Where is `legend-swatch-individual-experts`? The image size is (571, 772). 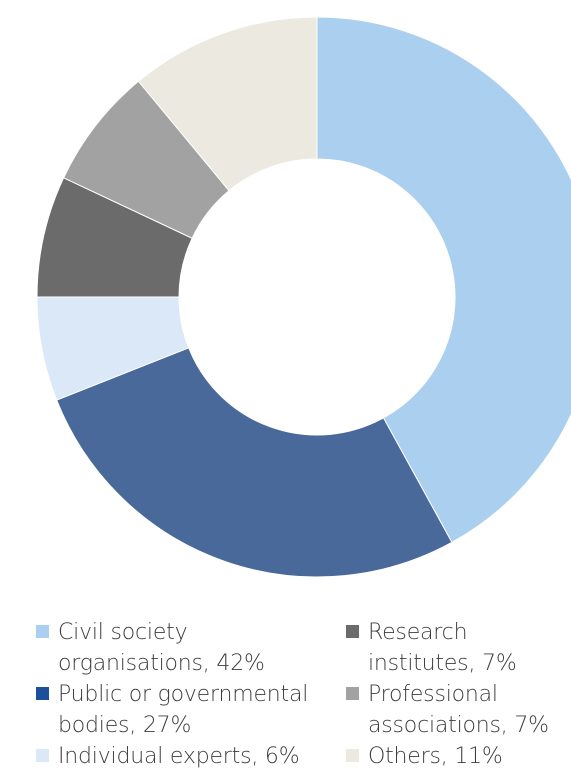 legend-swatch-individual-experts is located at coordinates (42, 755).